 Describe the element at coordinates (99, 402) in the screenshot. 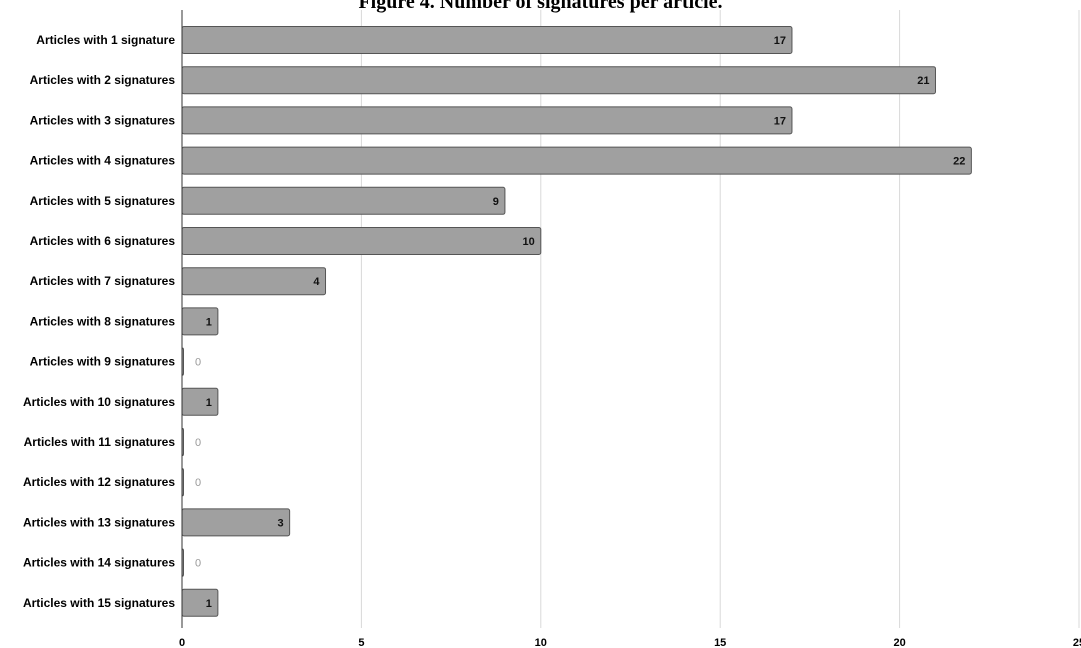

I see `category-label: Articles with 10 signatures` at that location.